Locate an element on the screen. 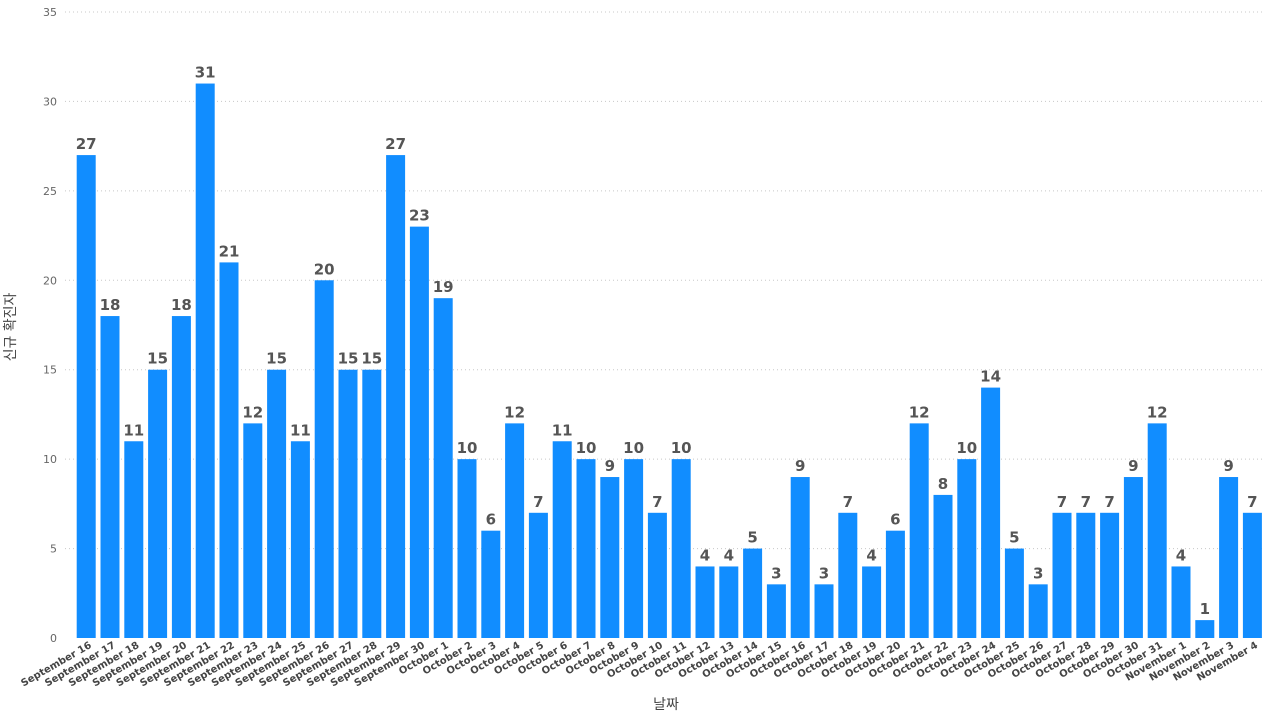 This screenshot has height=716, width=1266. data-label: 8 is located at coordinates (943, 484).